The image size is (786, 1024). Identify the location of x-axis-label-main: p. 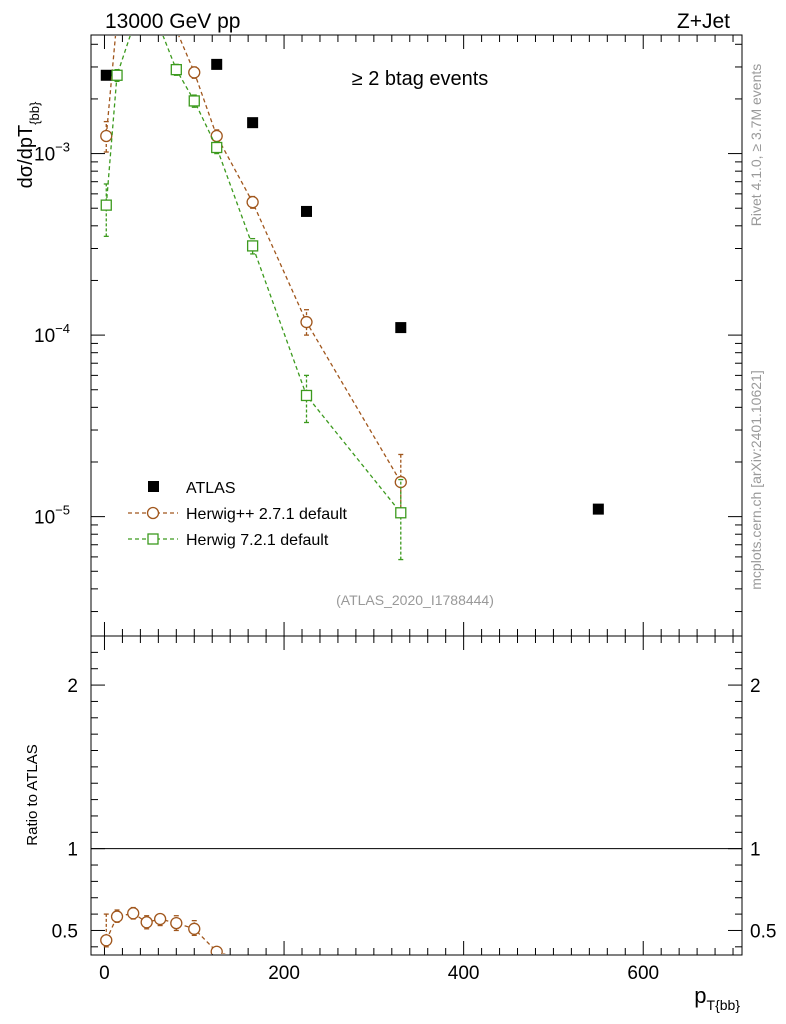
(700, 995).